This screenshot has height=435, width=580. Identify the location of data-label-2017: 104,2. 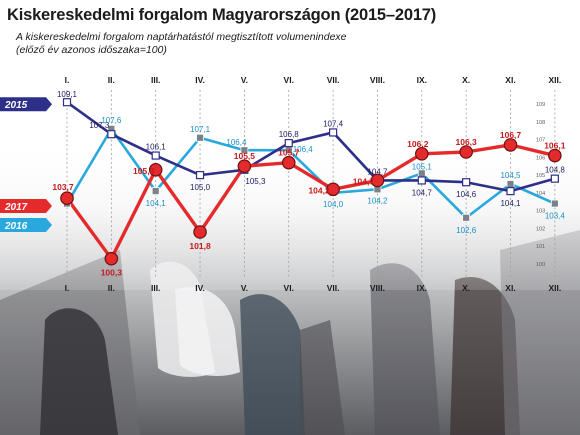
(319, 190).